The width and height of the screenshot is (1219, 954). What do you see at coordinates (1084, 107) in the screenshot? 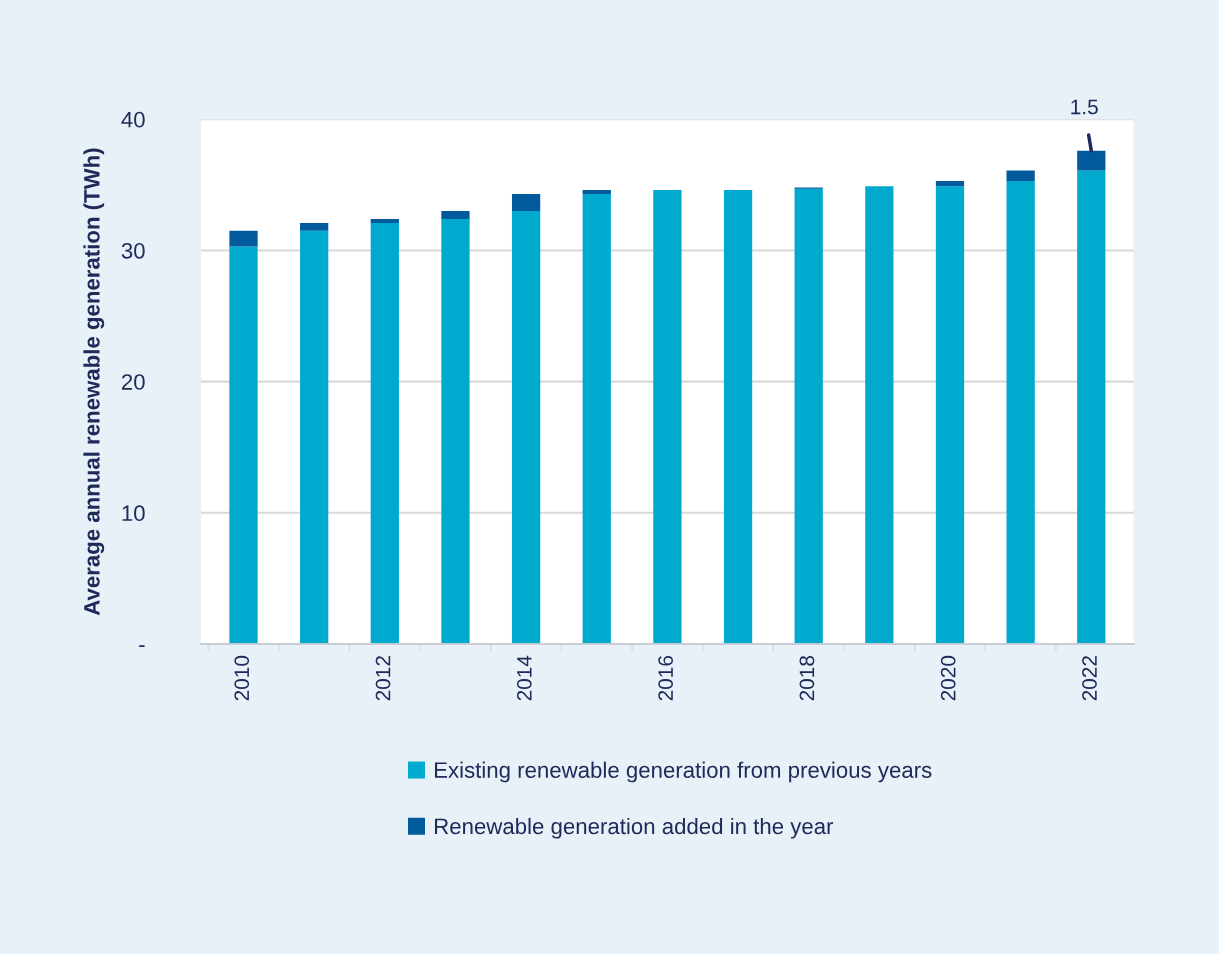
I see `annotation: 1.5` at bounding box center [1084, 107].